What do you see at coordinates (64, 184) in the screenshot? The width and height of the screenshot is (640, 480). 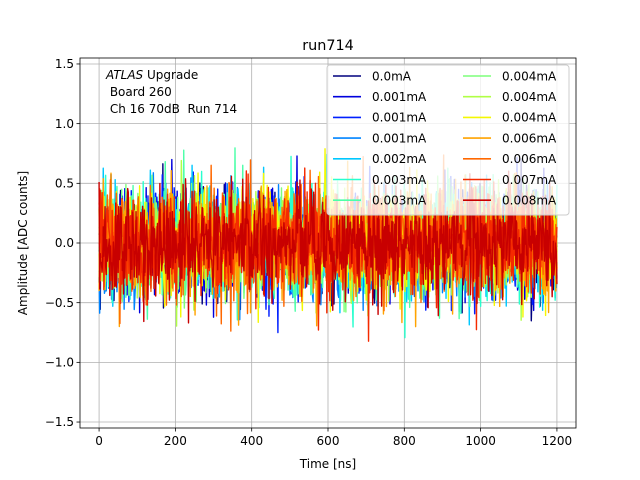 I see `y-tick-label: 0.5` at bounding box center [64, 184].